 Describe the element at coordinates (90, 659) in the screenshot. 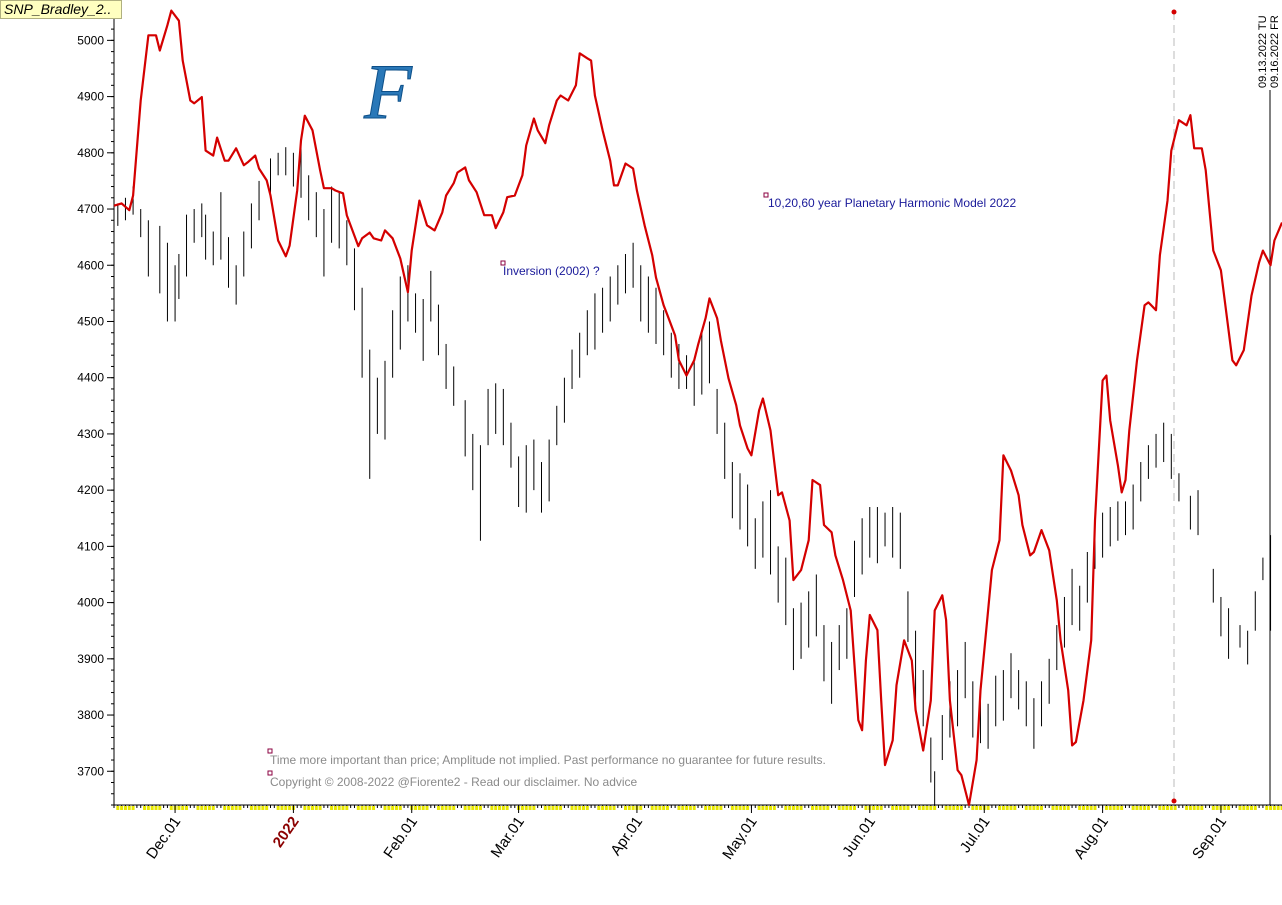

I see `y-tick-label: 3900` at that location.